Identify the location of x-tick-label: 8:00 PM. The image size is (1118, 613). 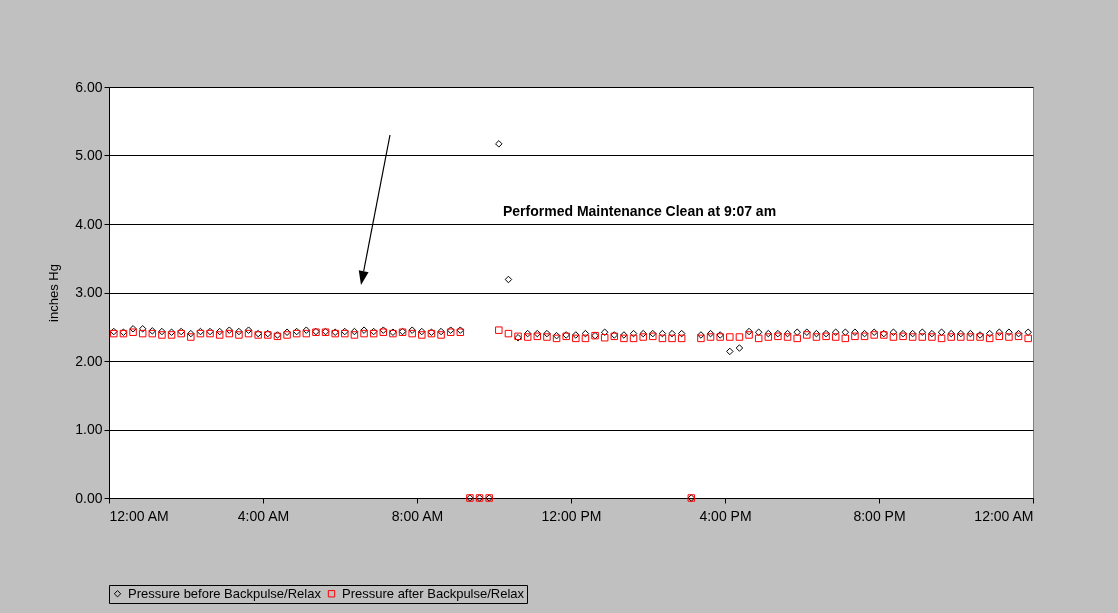
(879, 515).